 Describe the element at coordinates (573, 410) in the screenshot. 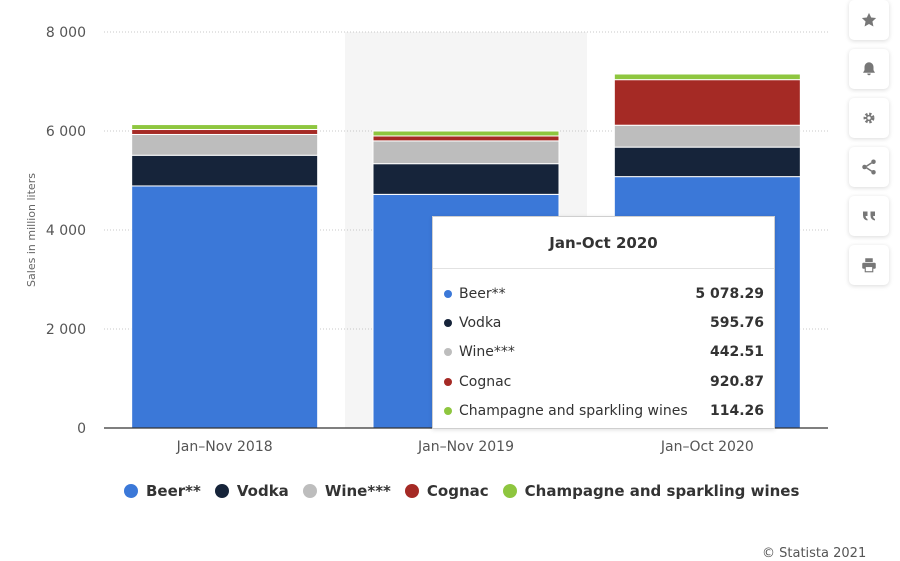

I see `tooltip-row-label: Champagne and sparkling wines` at that location.